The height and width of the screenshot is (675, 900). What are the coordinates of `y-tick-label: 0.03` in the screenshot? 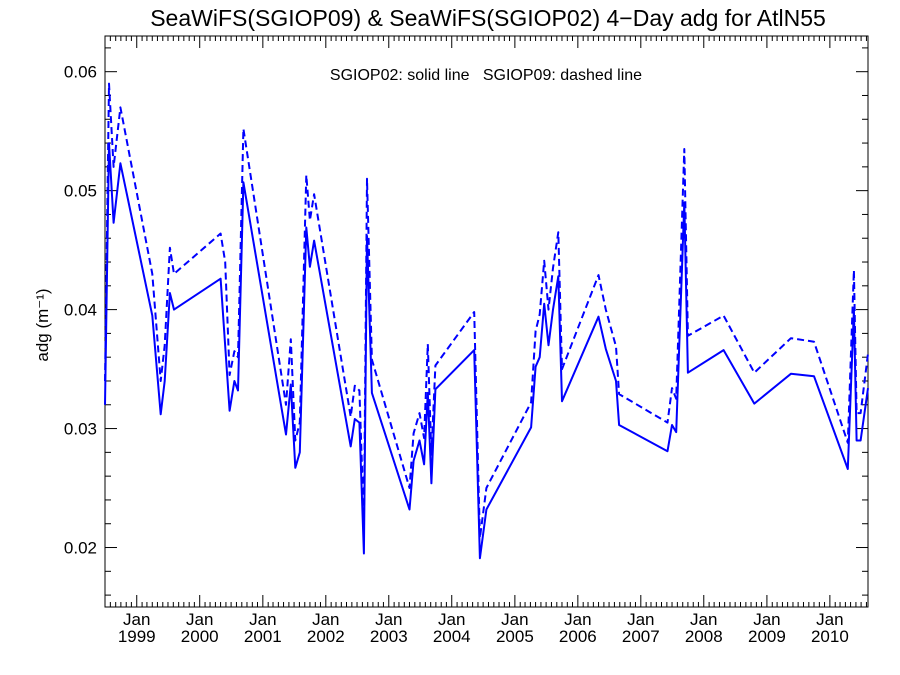 It's located at (80, 429).